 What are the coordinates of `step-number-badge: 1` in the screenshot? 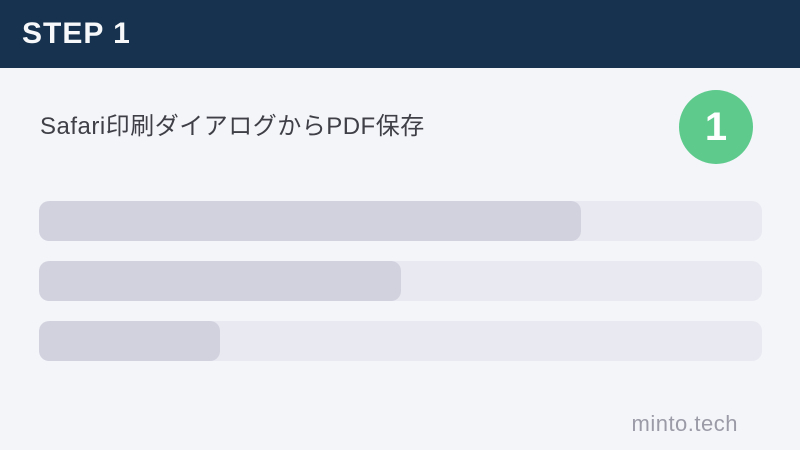 It's located at (716, 127).